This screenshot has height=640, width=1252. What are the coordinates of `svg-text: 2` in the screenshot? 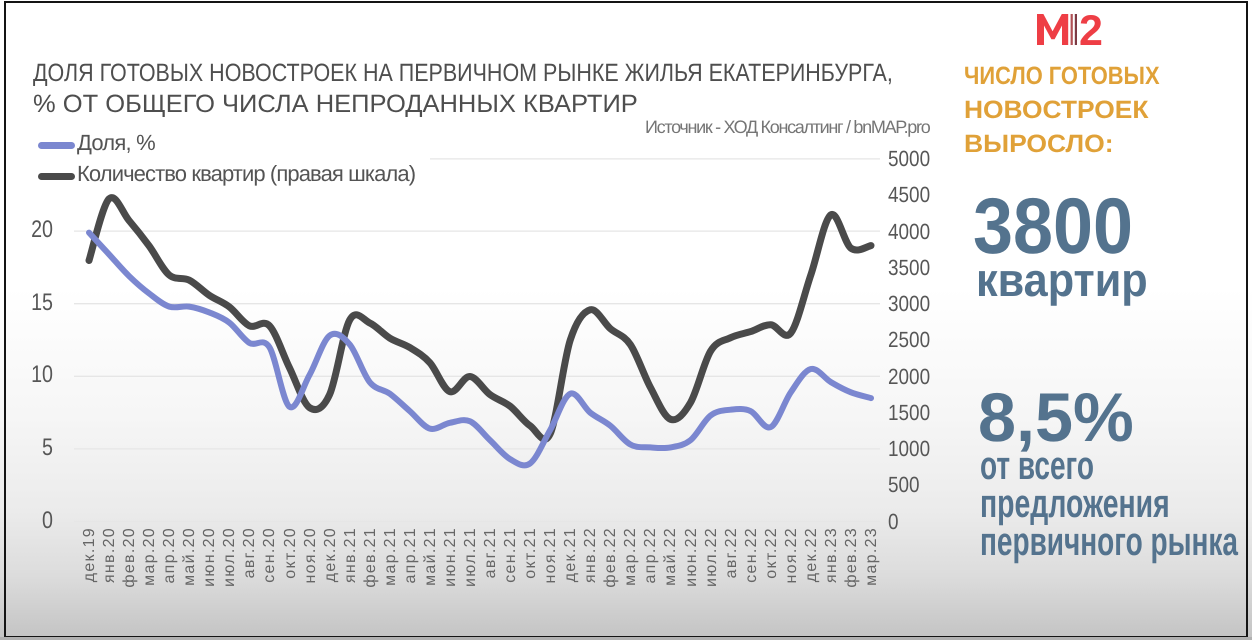 It's located at (1091, 29).